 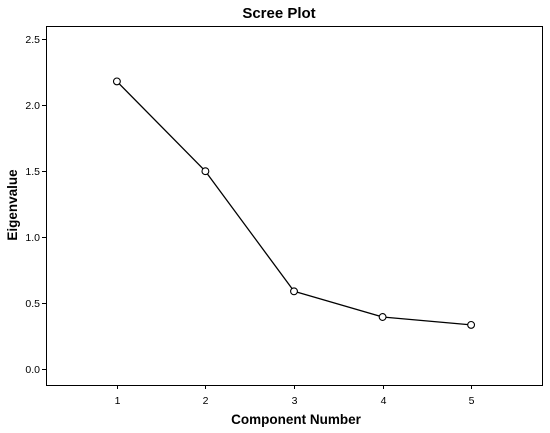 What do you see at coordinates (12, 205) in the screenshot?
I see `y-axis-title: Eigenvalue` at bounding box center [12, 205].